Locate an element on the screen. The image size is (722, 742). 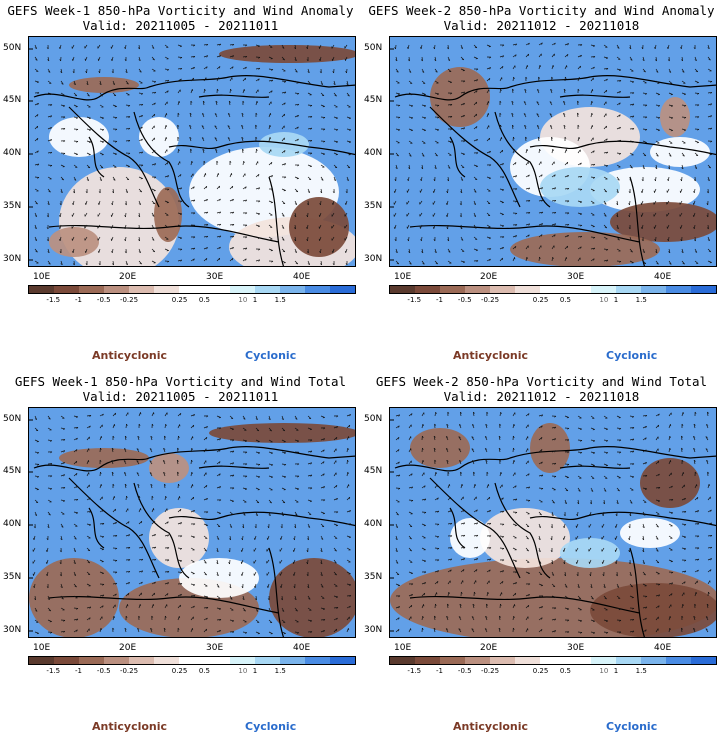
colorbar-tick-label: 0.5 is located at coordinates (204, 300).